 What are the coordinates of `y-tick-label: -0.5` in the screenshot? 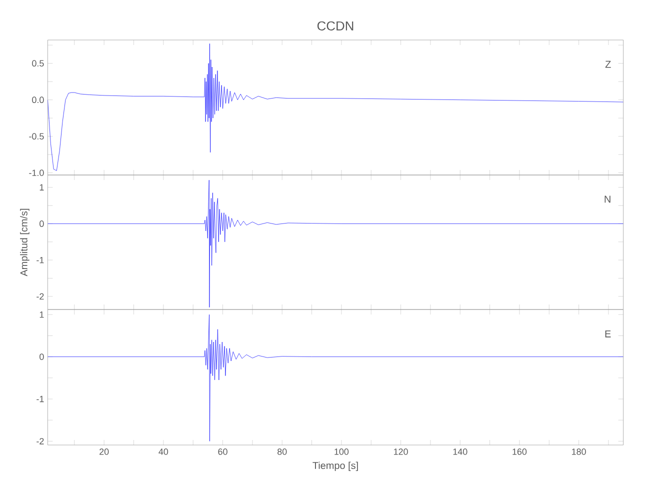 It's located at (36, 136).